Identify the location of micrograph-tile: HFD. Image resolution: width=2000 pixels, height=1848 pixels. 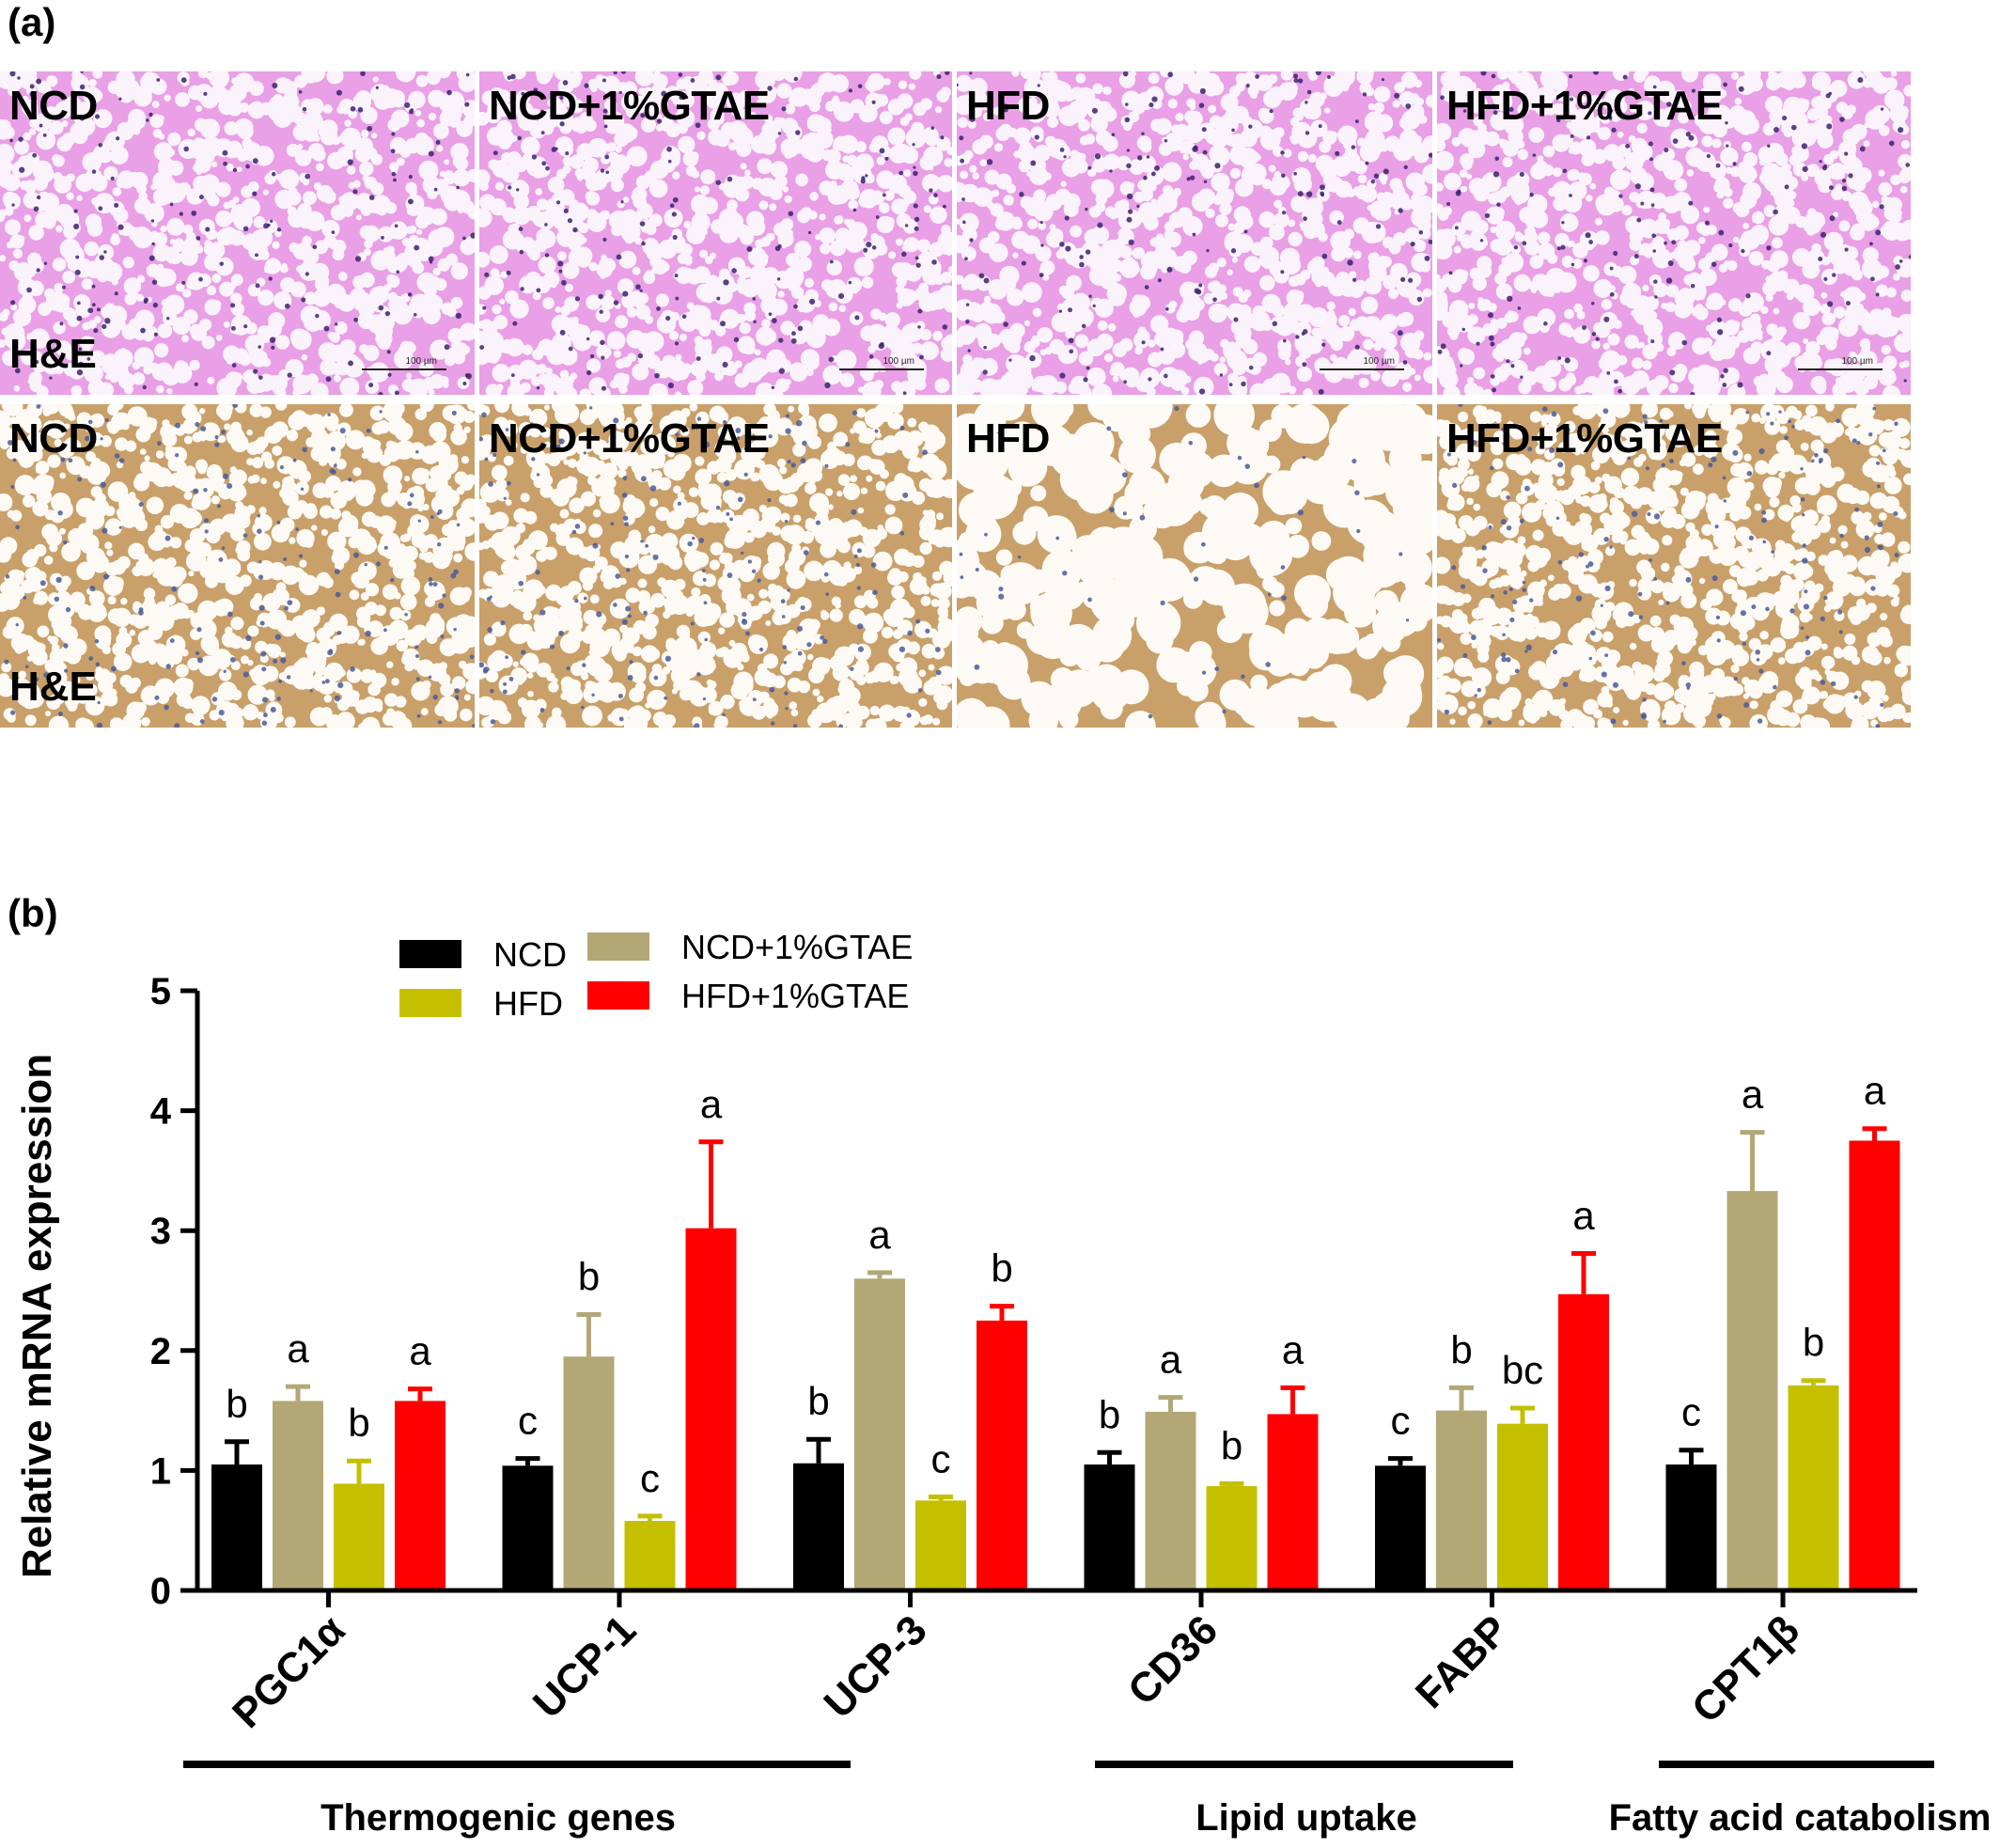
(1194, 566).